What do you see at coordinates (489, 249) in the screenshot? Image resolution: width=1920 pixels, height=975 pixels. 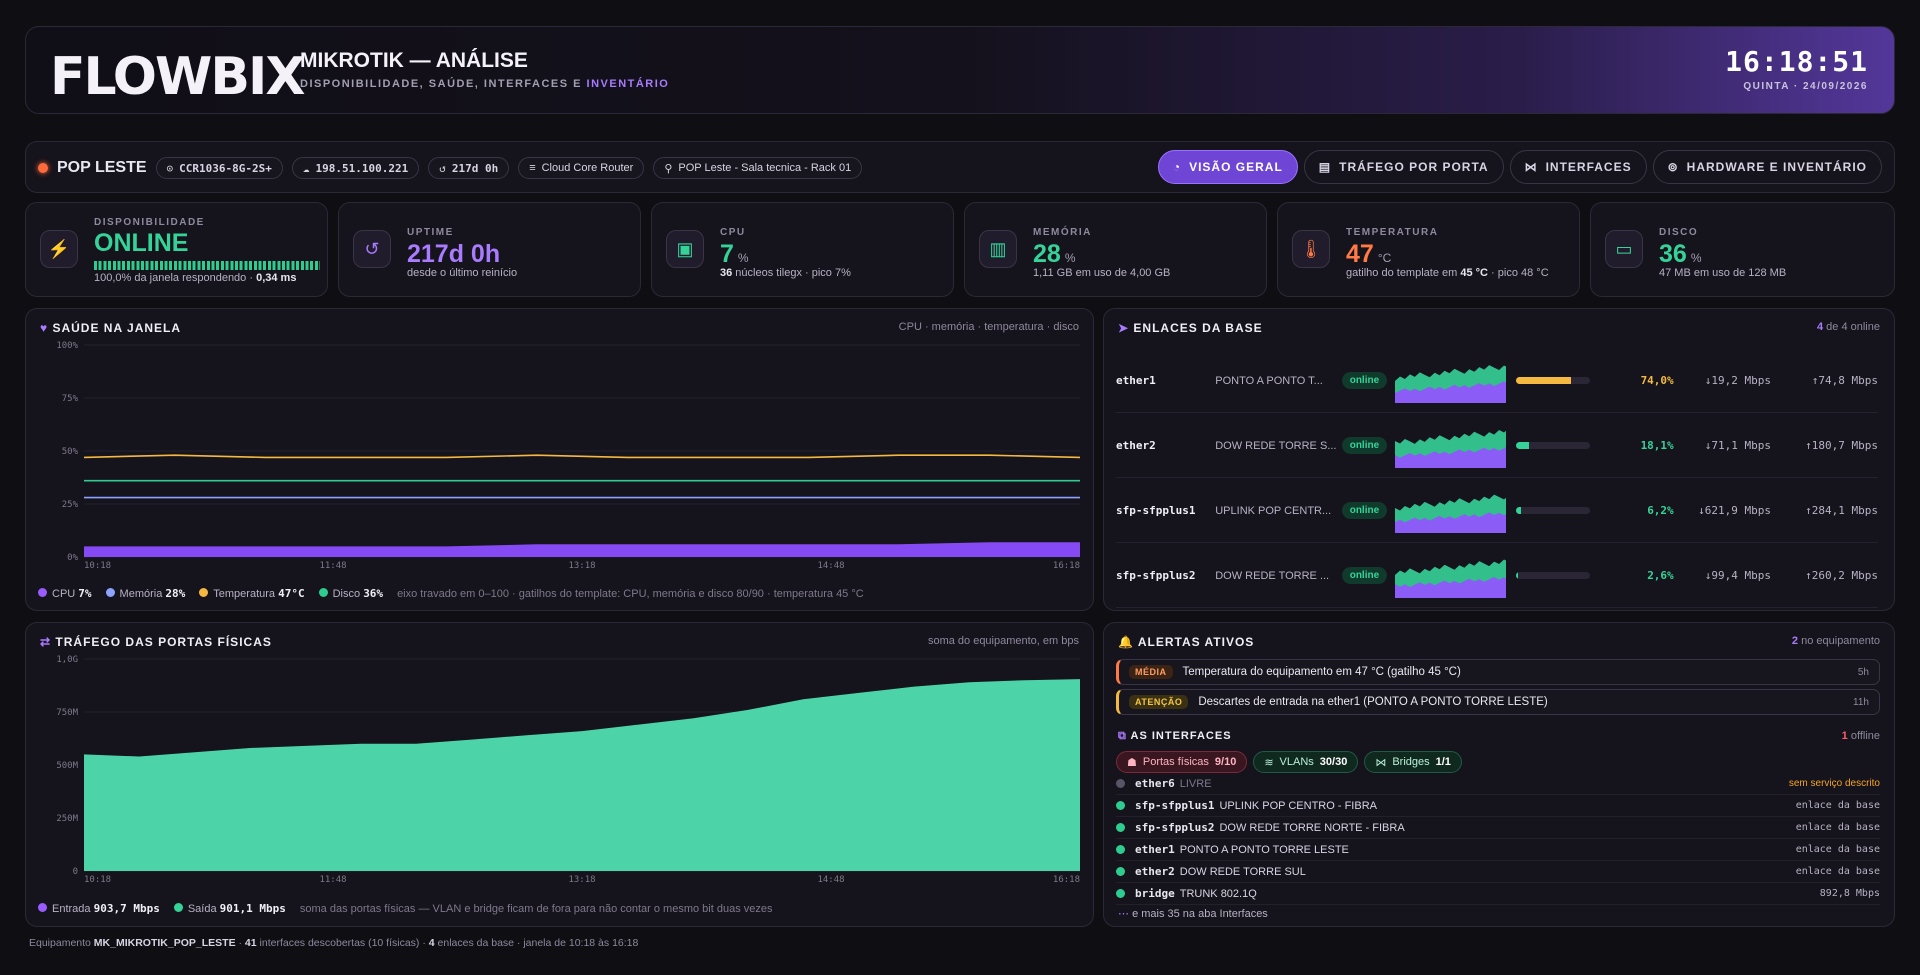 I see `kpi-uptime: ↺ UPTIME 217d 0h desde o último reinício` at bounding box center [489, 249].